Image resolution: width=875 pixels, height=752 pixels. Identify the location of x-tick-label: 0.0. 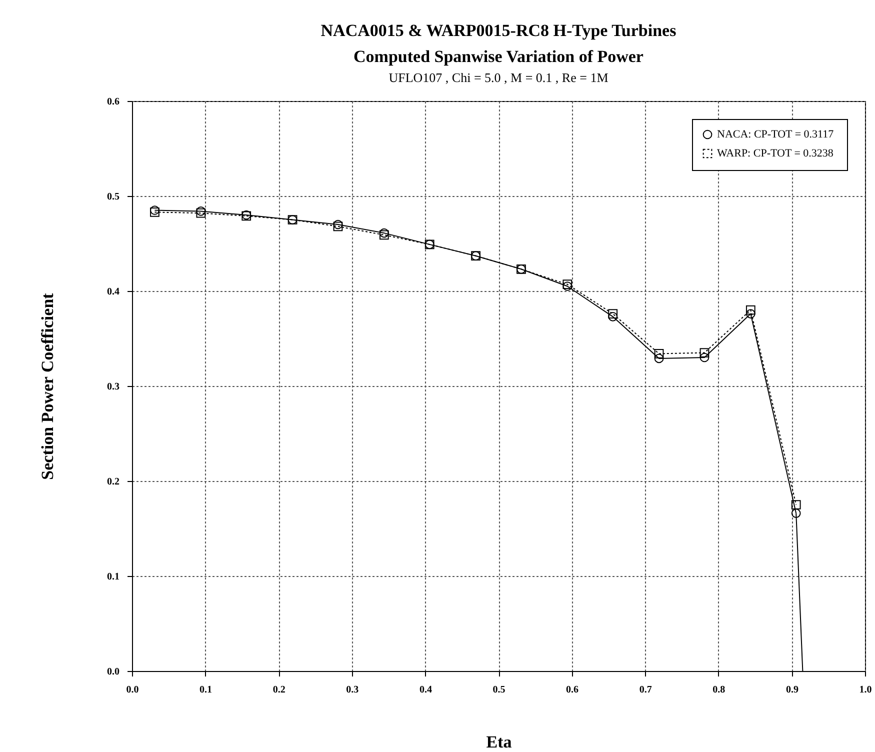
(132, 690).